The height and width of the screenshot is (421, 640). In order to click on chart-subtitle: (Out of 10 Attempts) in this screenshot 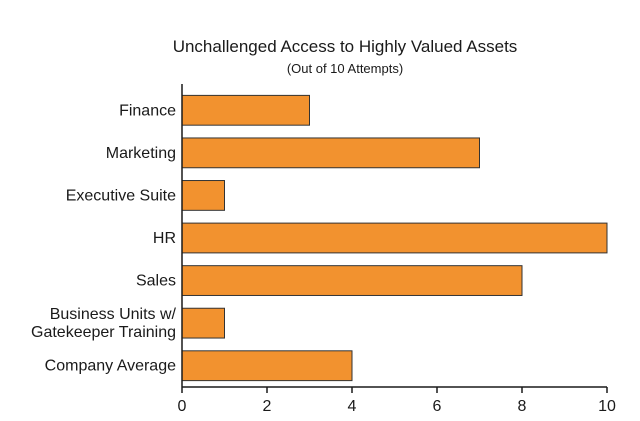, I will do `click(345, 68)`.